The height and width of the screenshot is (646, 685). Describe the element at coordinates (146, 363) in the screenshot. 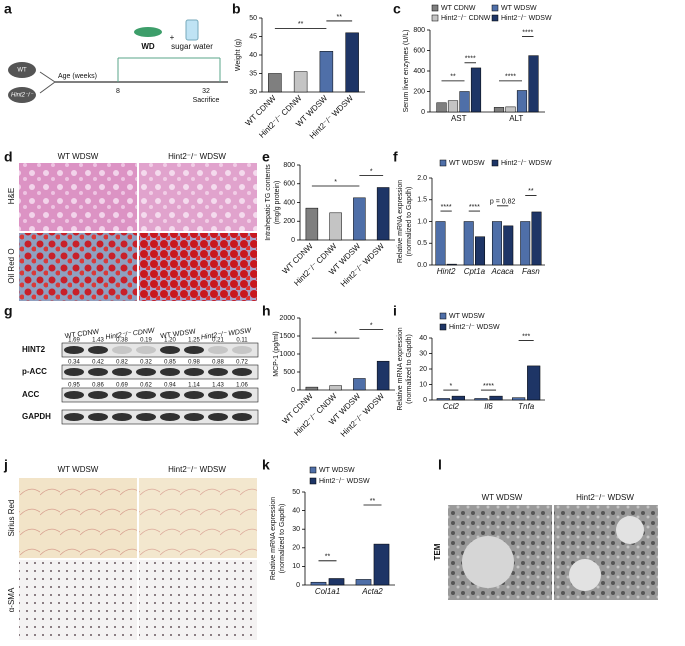

I see `quantification: 0.32` at that location.